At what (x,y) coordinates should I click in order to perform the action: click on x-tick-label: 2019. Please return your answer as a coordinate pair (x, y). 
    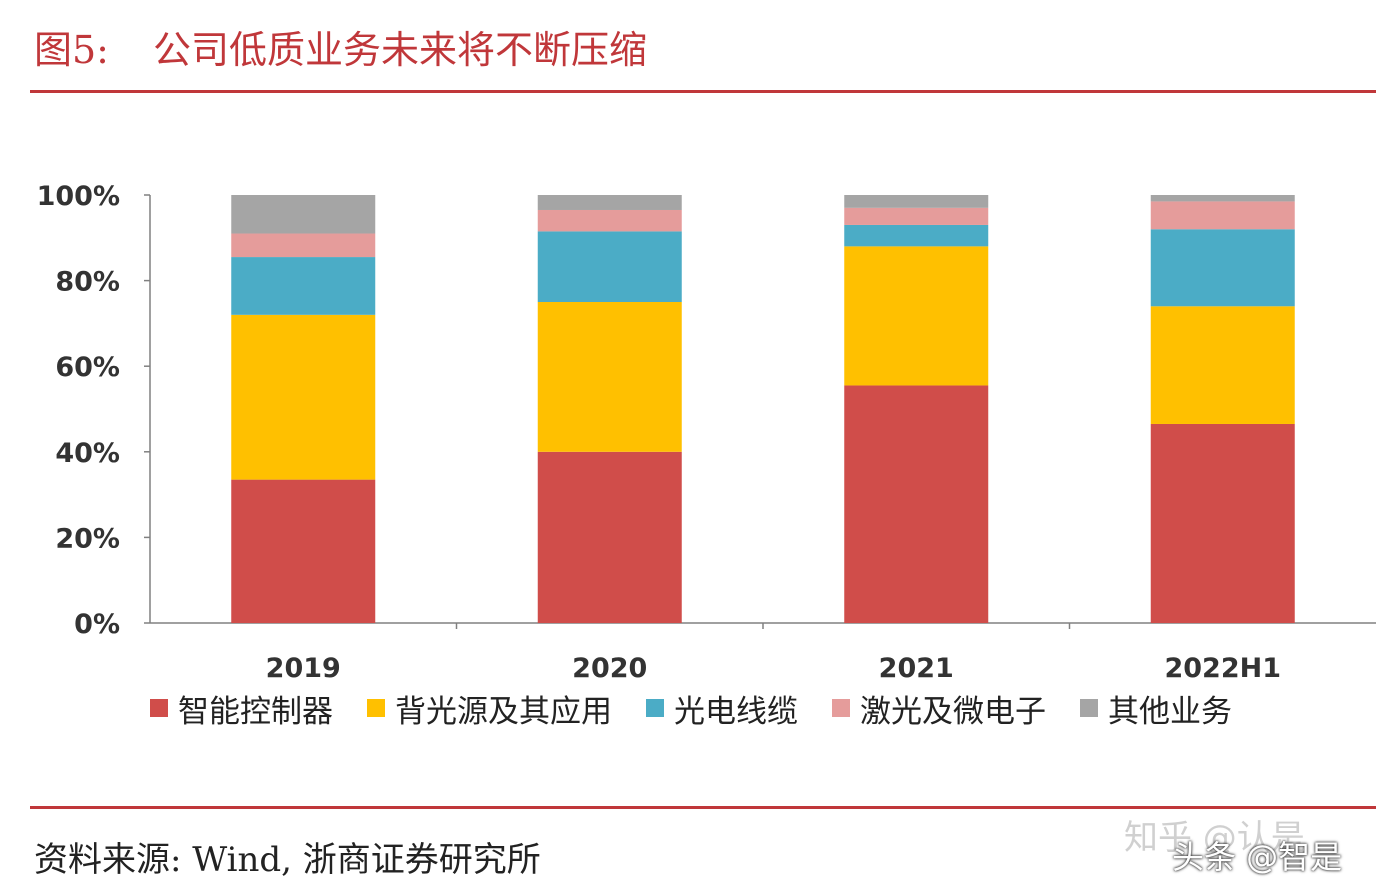
    Looking at the image, I should click on (303, 668).